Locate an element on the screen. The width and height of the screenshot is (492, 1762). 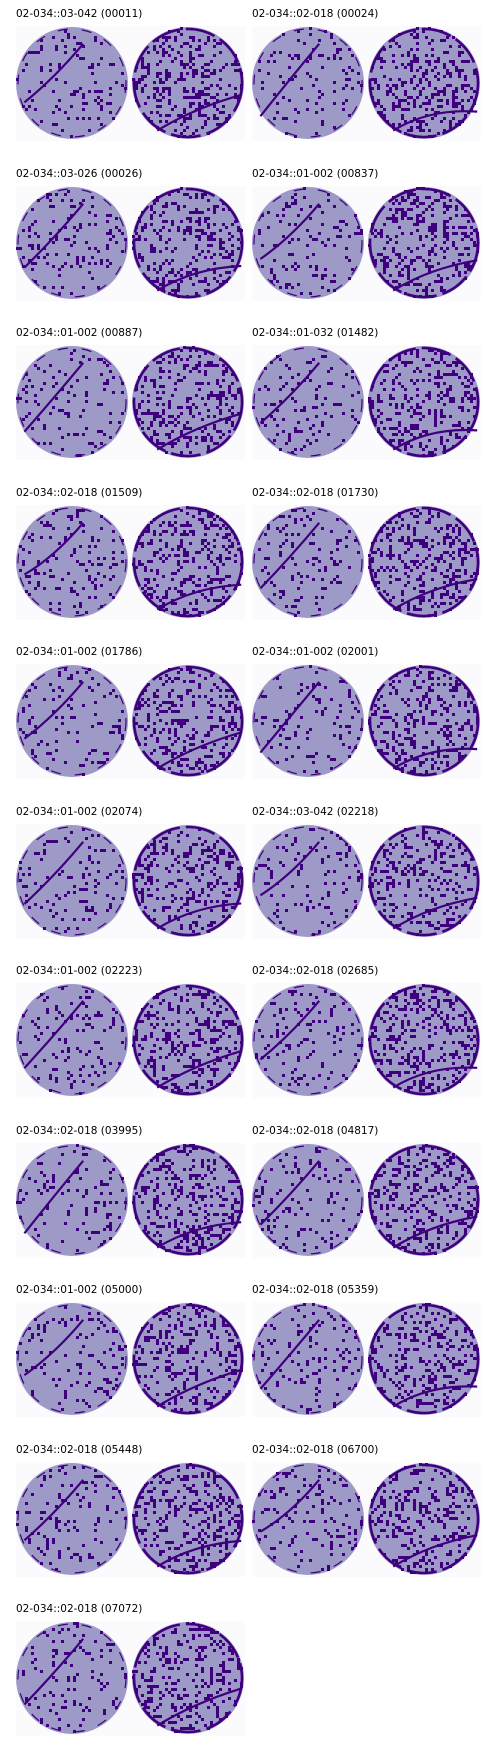
panel-label: 02-034::01-002 (02074) is located at coordinates (79, 811).